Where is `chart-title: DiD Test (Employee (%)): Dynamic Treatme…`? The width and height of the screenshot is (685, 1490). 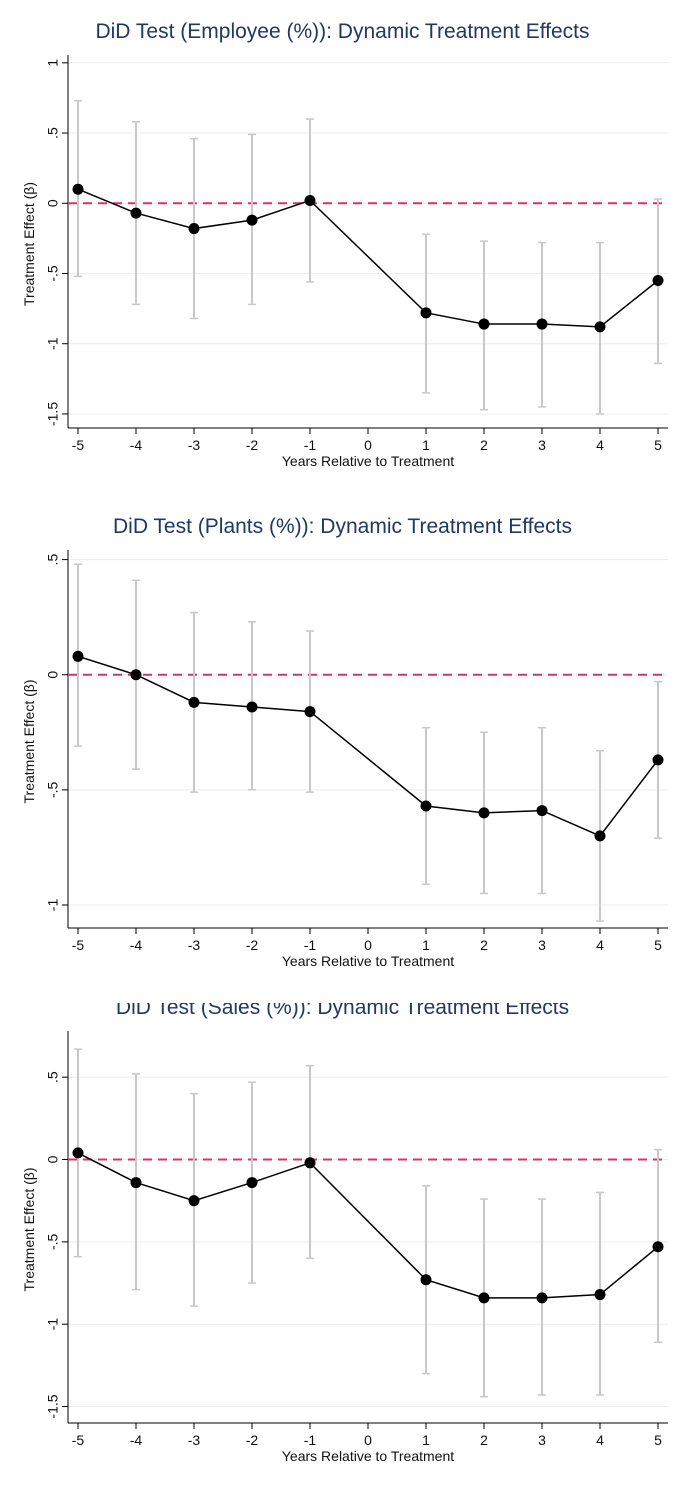 chart-title: DiD Test (Employee (%)): Dynamic Treatme… is located at coordinates (342, 31).